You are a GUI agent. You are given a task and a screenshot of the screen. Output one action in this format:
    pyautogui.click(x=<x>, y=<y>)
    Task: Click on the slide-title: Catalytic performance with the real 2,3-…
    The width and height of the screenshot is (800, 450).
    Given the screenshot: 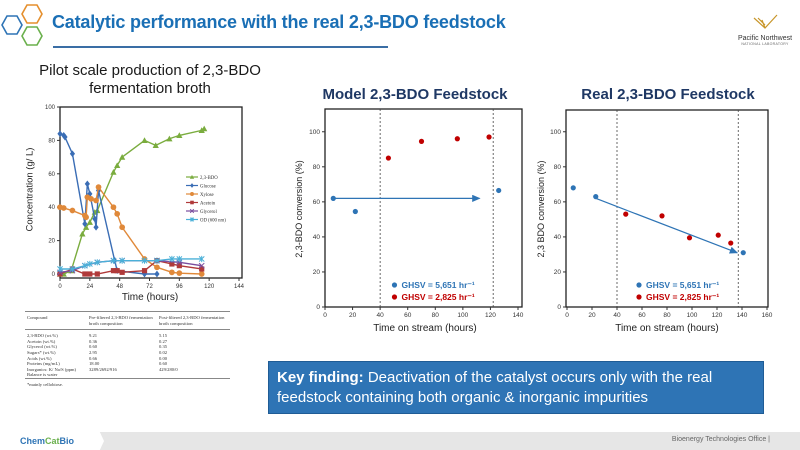 What is the action you would take?
    pyautogui.click(x=279, y=22)
    